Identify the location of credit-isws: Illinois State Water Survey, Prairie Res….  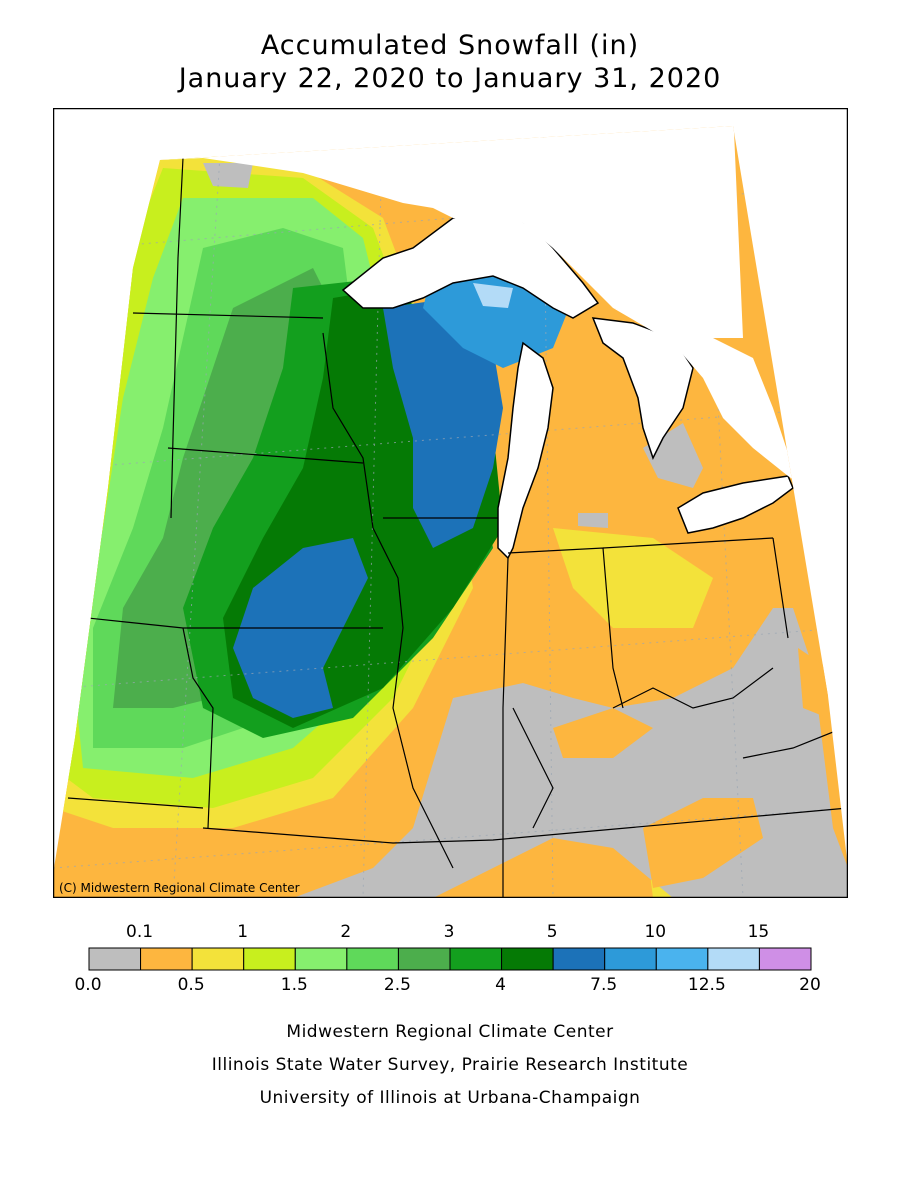
(450, 1065).